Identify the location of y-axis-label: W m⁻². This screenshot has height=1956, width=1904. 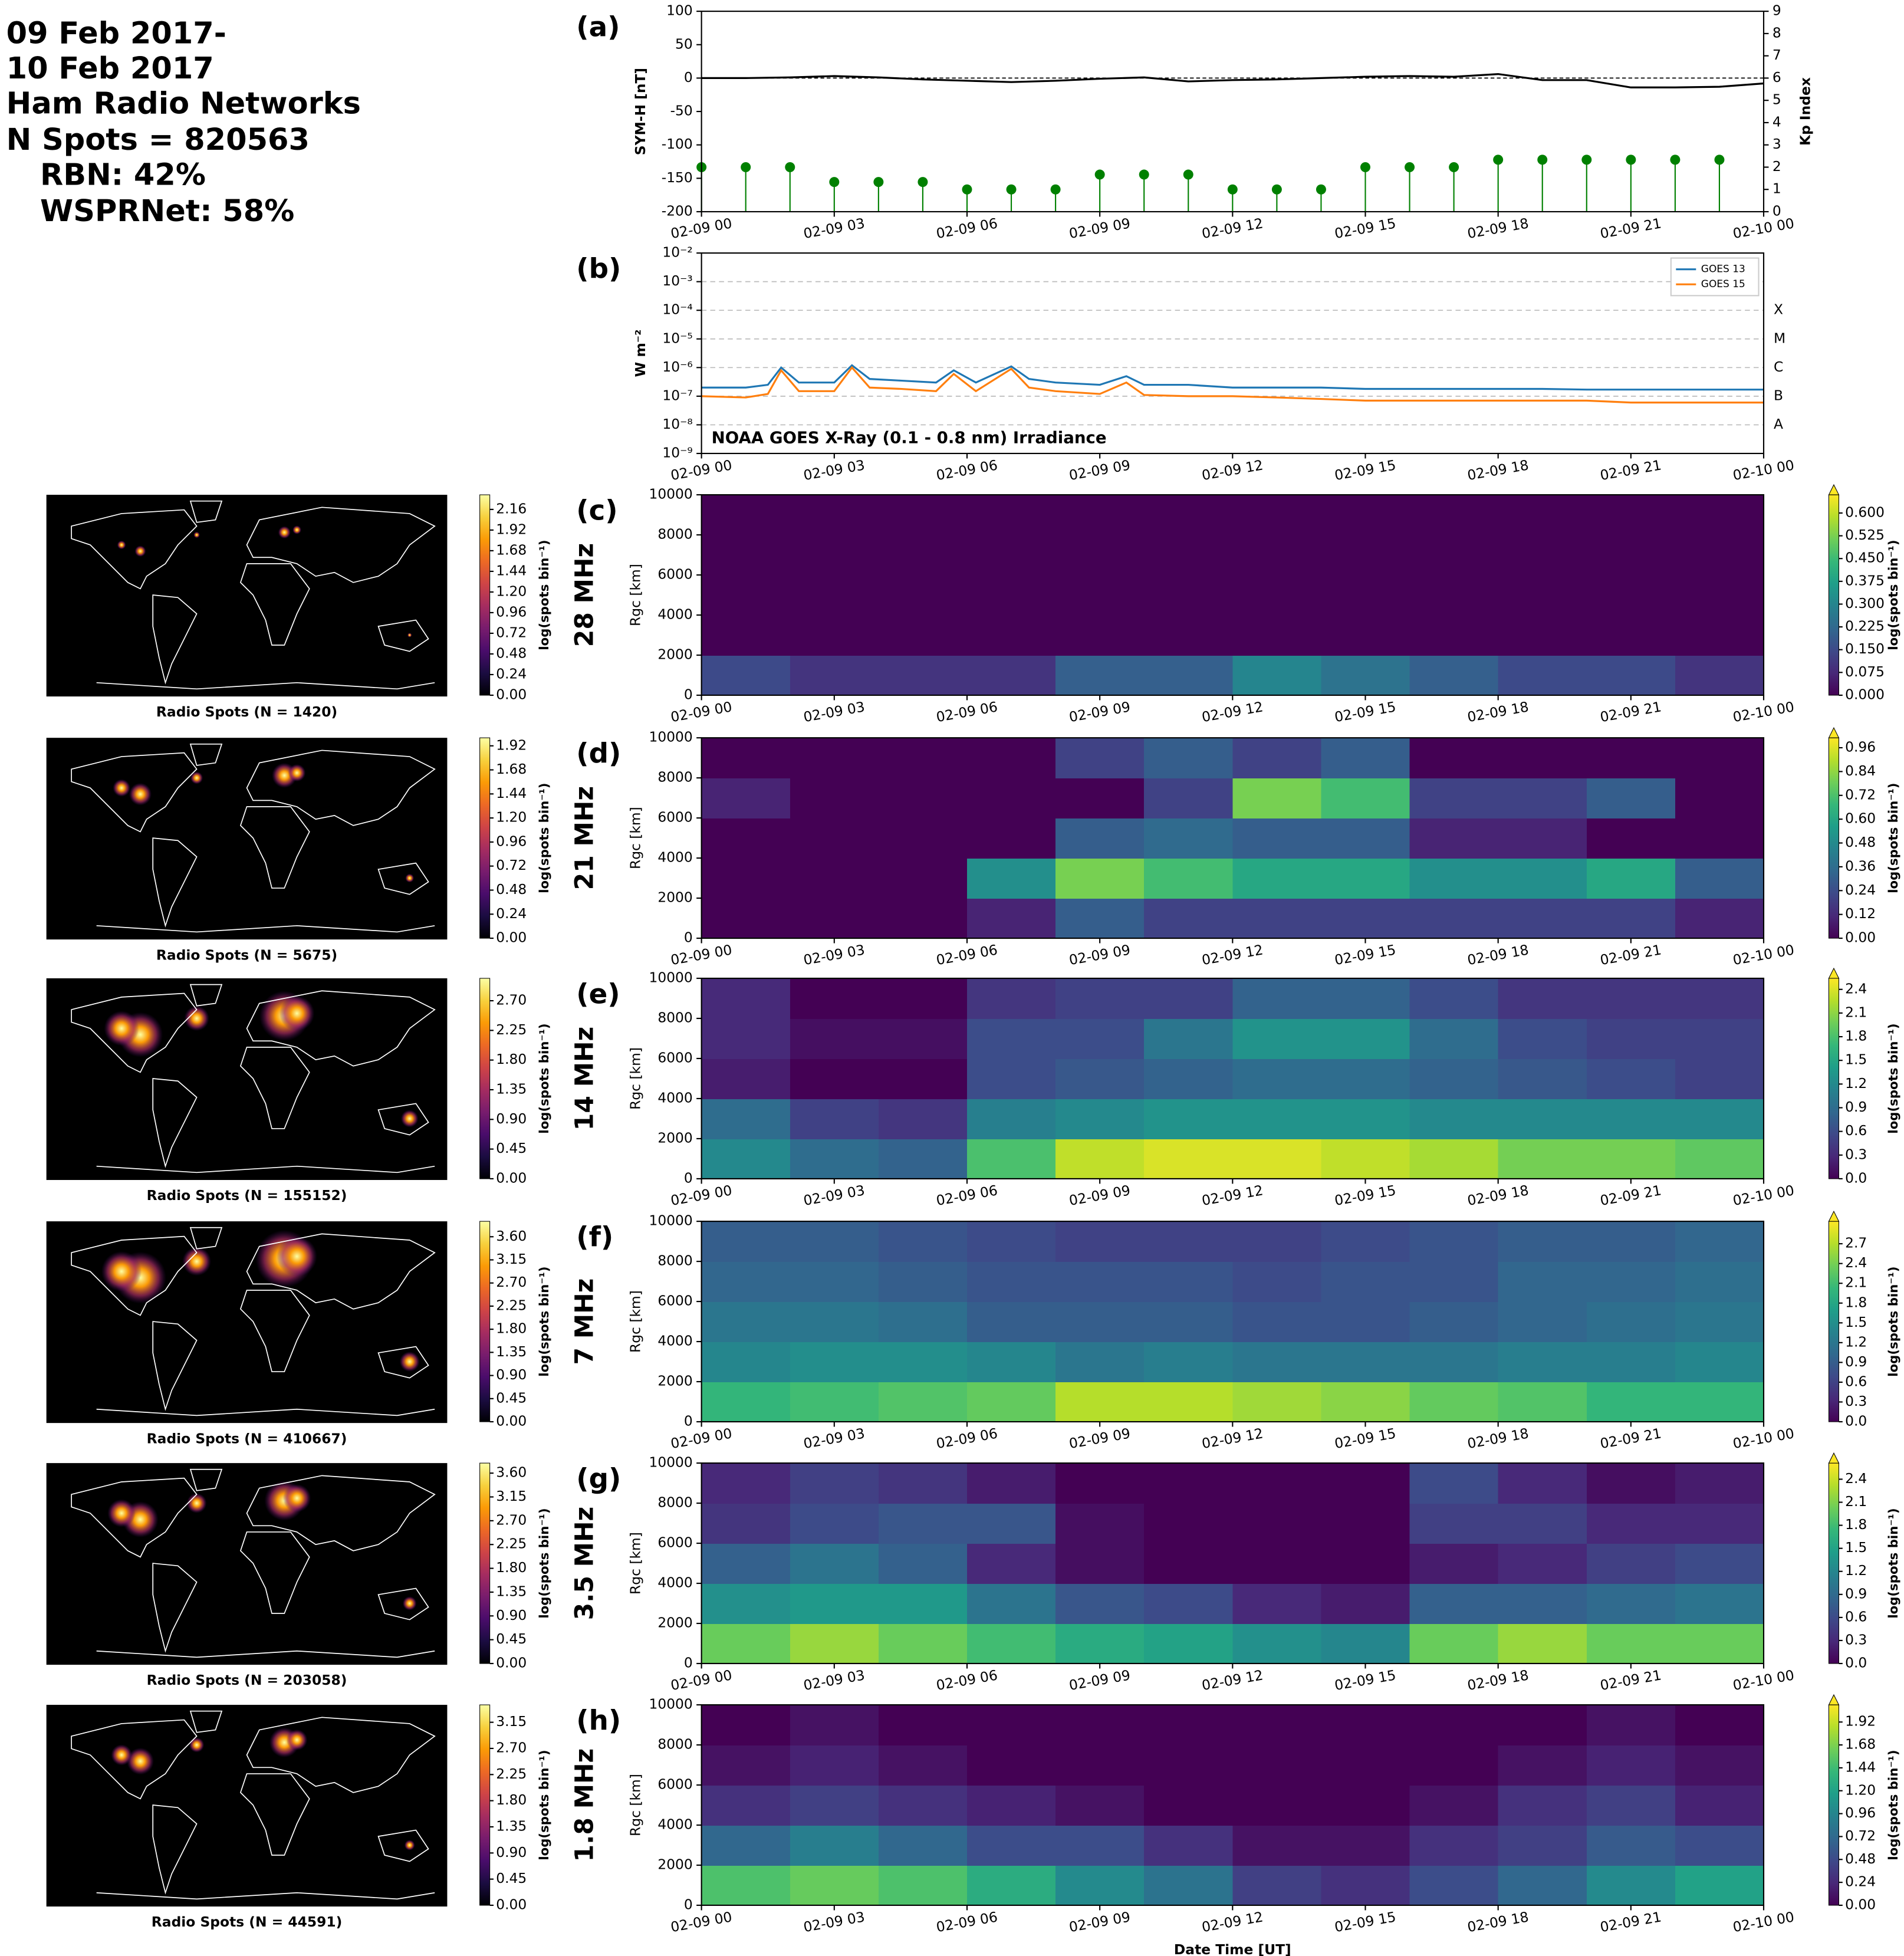
(640, 353).